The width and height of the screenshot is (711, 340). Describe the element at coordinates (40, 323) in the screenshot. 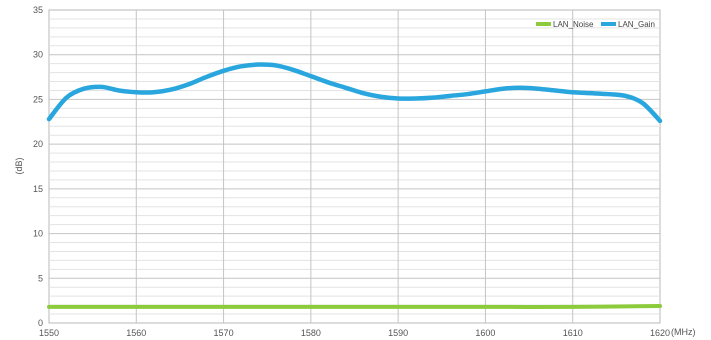

I see `y-tick-label: 0` at that location.